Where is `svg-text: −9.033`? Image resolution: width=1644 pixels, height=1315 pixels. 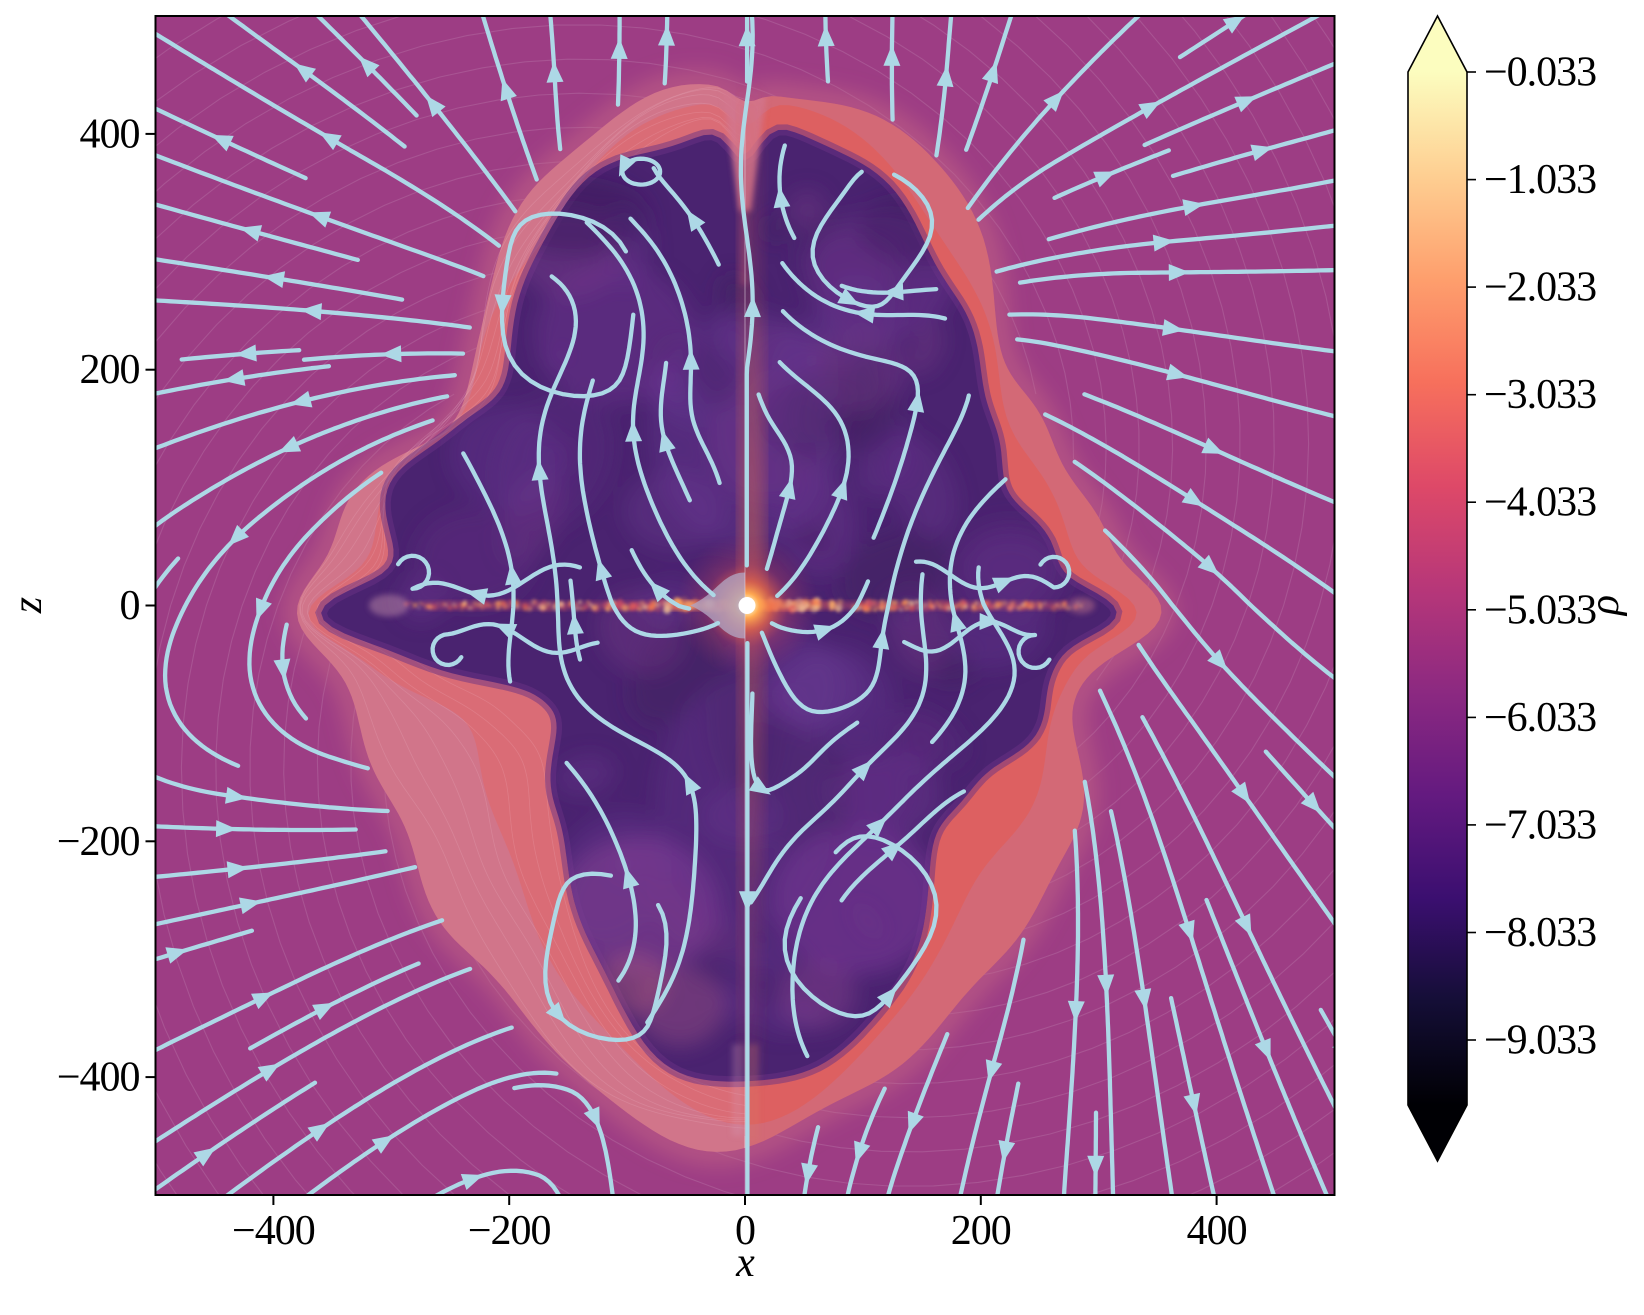 svg-text: −9.033 is located at coordinates (1540, 1041).